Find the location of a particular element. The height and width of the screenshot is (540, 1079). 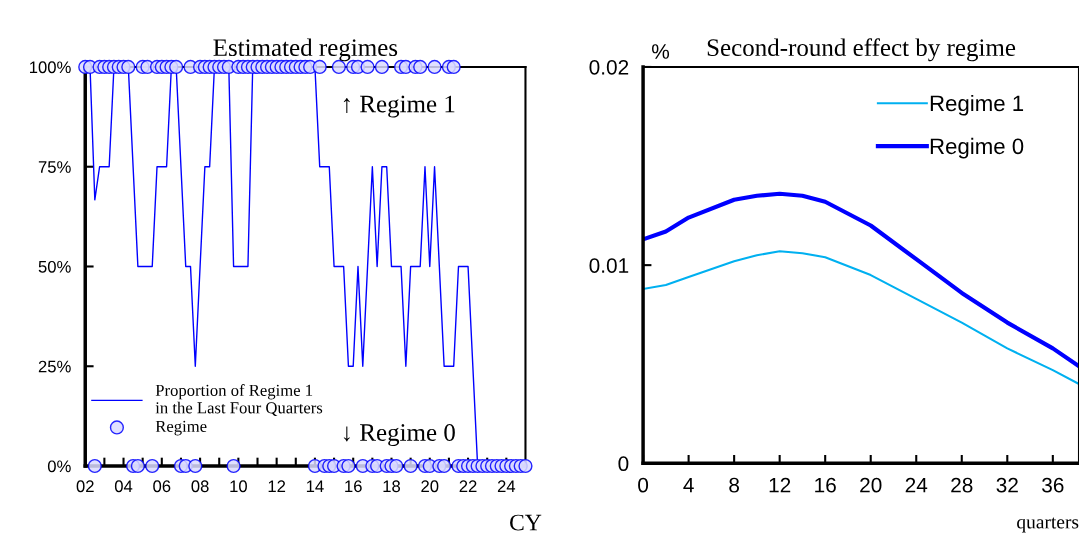

chart-title: Second-round effect by regime is located at coordinates (861, 50).